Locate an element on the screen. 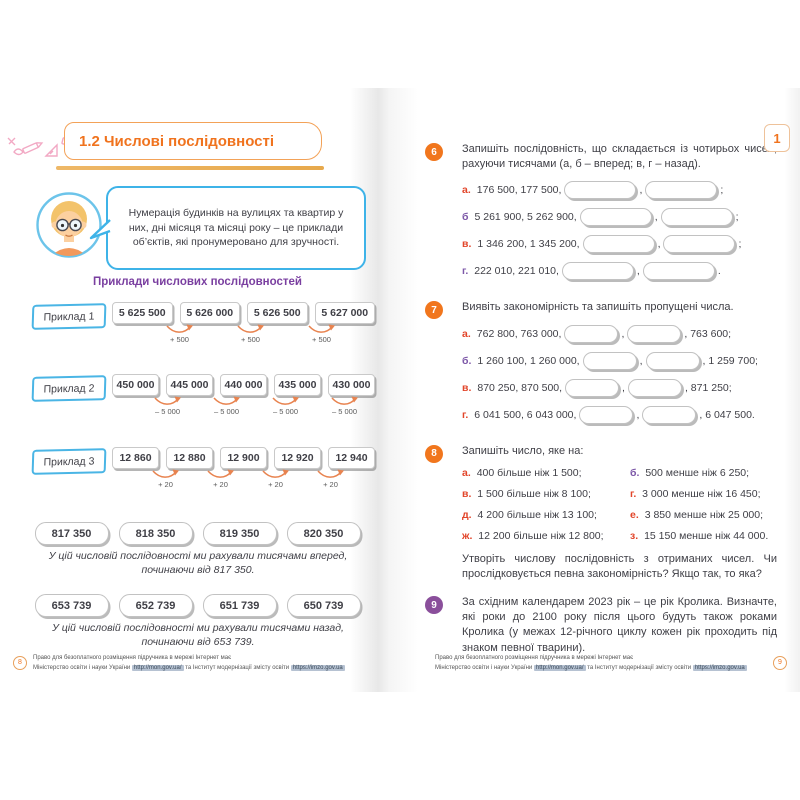 The height and width of the screenshot is (800, 800). sequence-number: 5 626 500 is located at coordinates (277, 313).